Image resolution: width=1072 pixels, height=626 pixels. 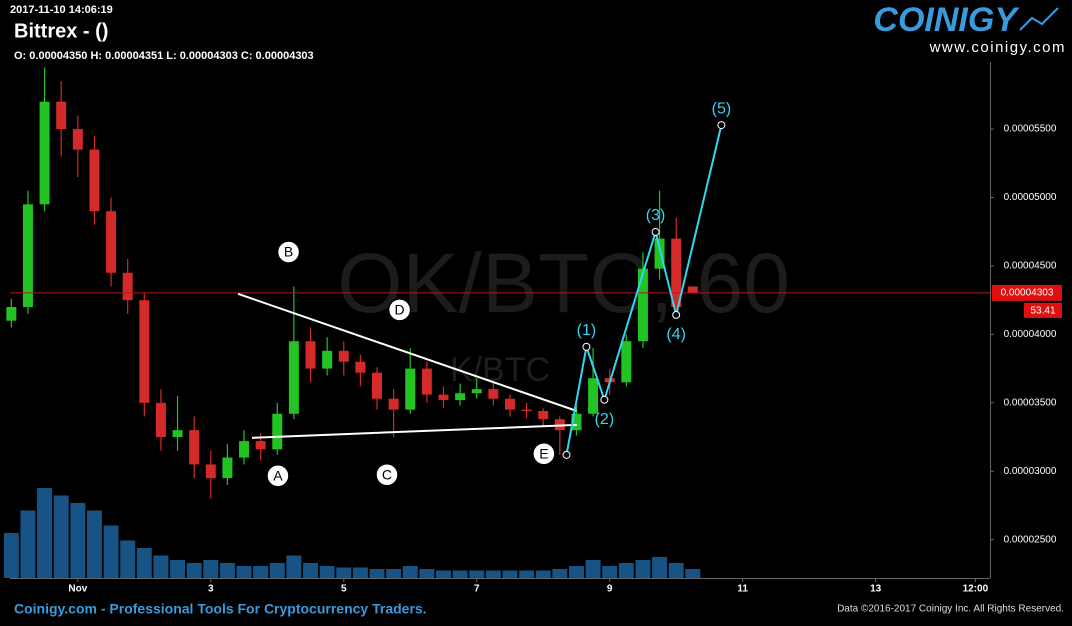 What do you see at coordinates (1039, 19) in the screenshot?
I see `logo-graph` at bounding box center [1039, 19].